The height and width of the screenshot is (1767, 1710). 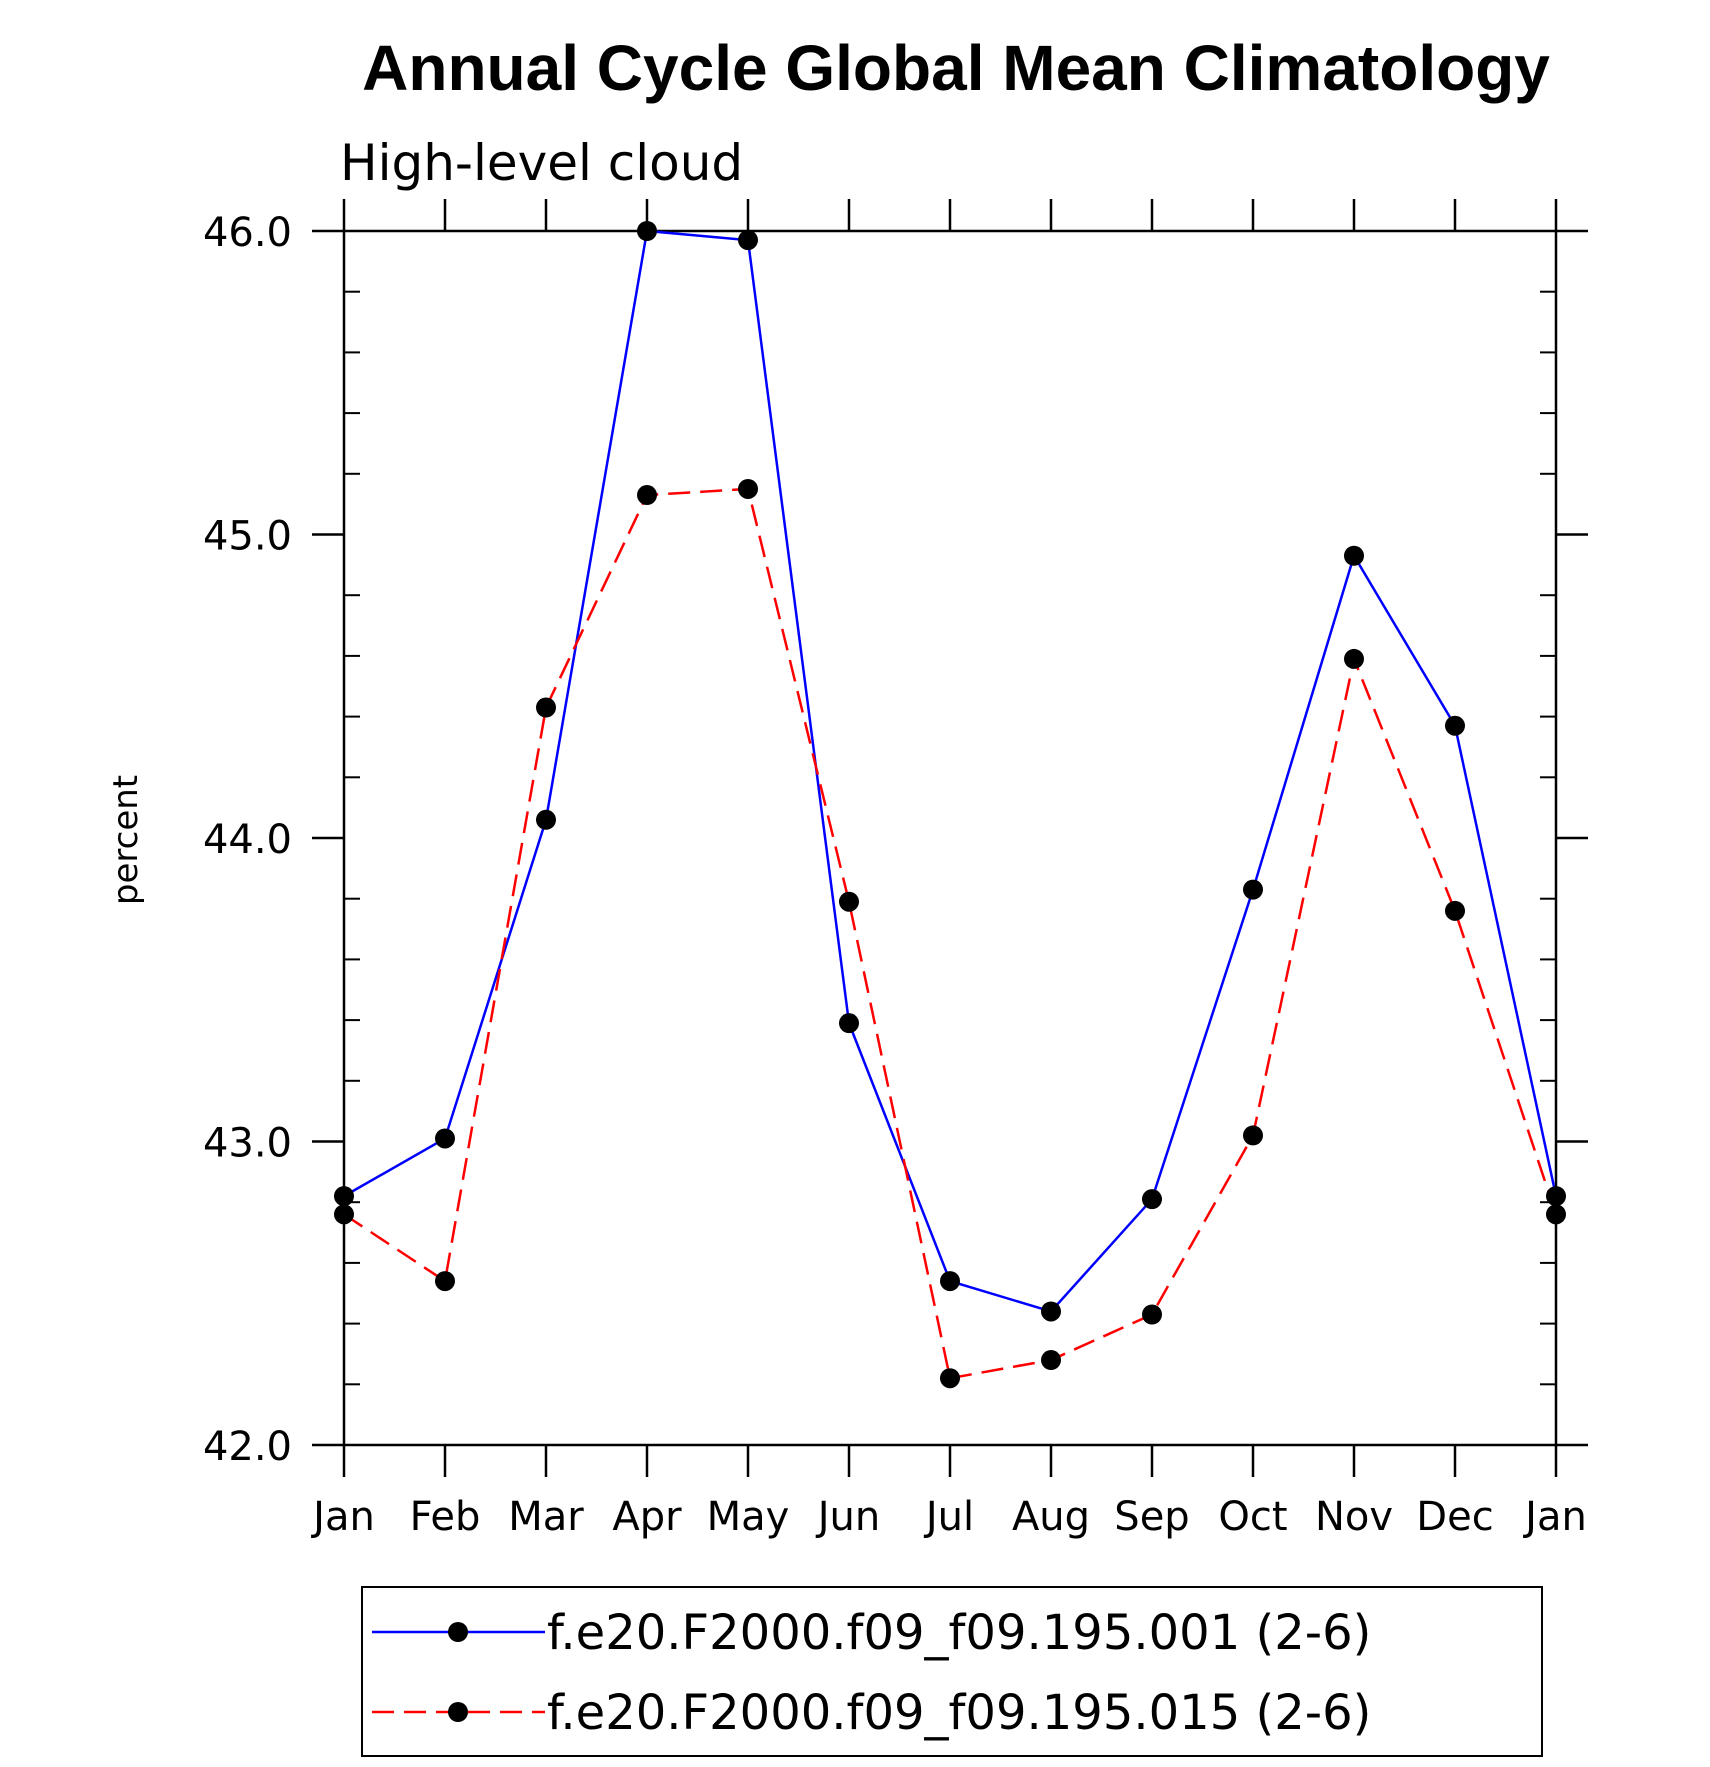 What do you see at coordinates (1051, 1517) in the screenshot?
I see `x-tick-label: Aug` at bounding box center [1051, 1517].